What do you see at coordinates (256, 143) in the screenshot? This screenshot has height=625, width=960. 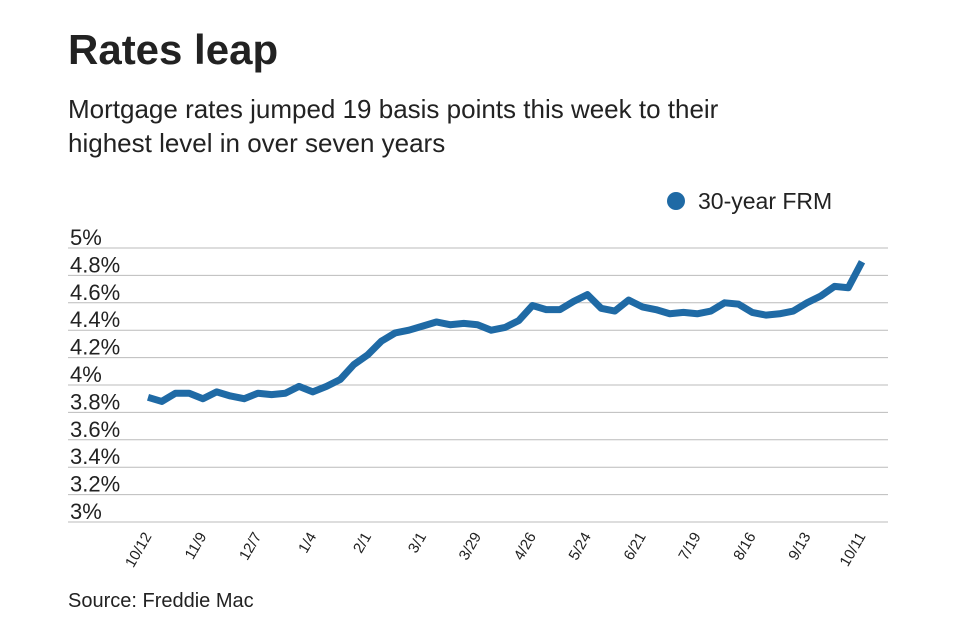 I see `chart-subtitle: highest level in over seven years` at bounding box center [256, 143].